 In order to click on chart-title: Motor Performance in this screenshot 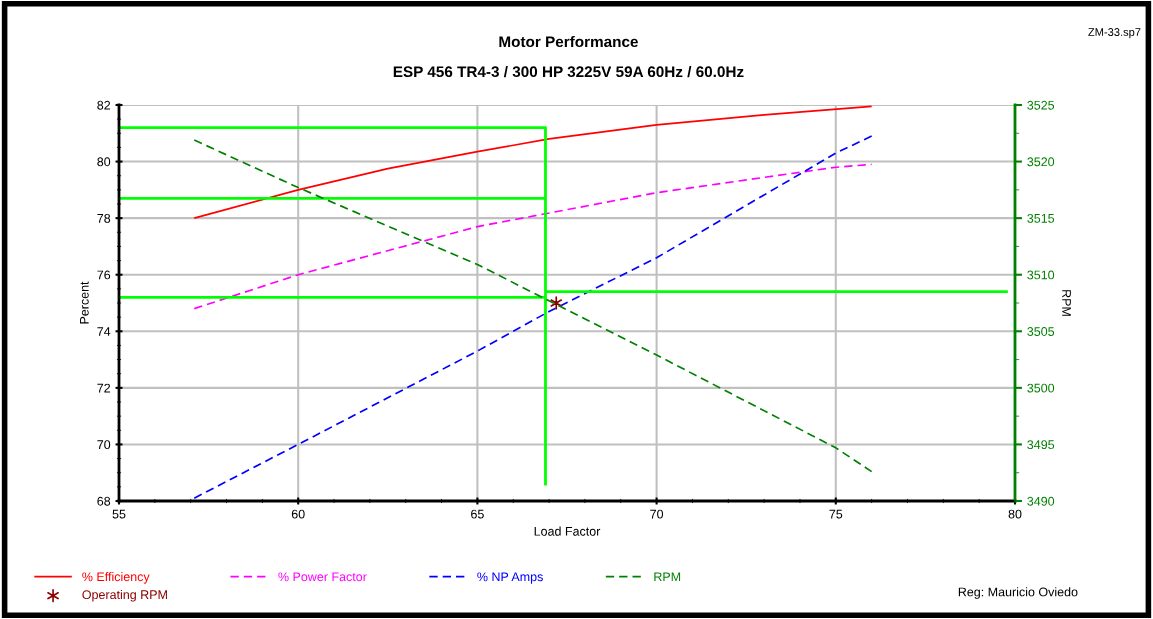, I will do `click(568, 41)`.